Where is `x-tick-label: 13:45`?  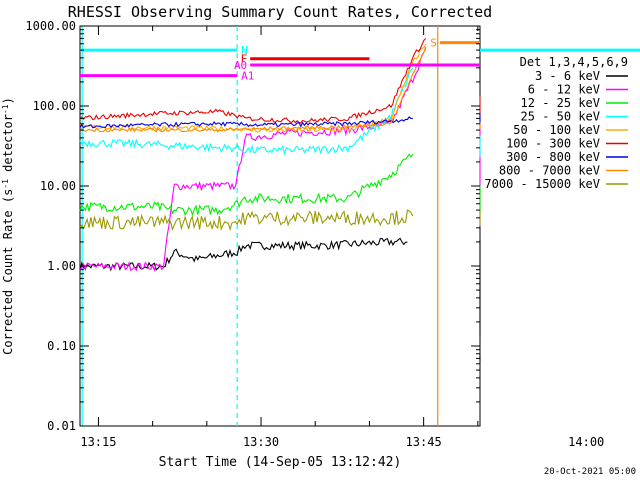 x-tick-label: 13:45 is located at coordinates (424, 442).